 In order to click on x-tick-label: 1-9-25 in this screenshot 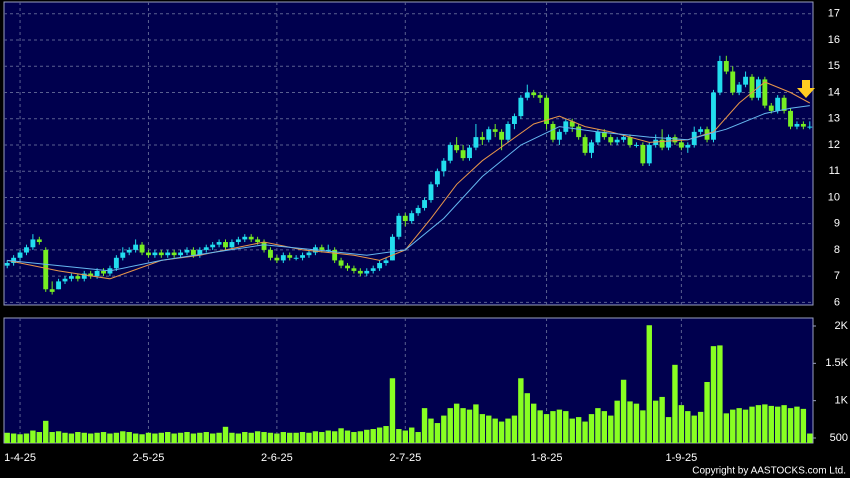, I will do `click(681, 458)`.